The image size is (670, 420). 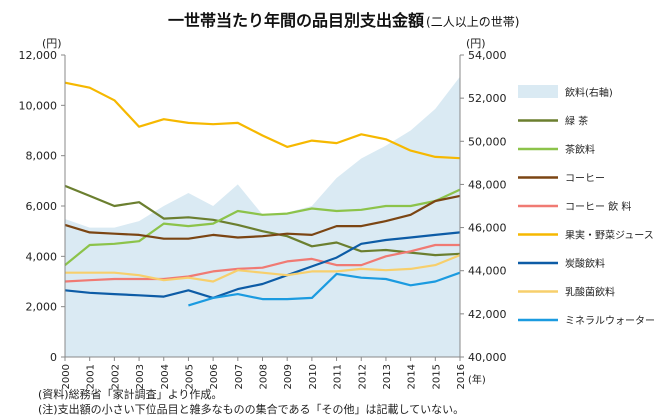 What do you see at coordinates (538, 91) in the screenshot?
I see `legend-swatch-area` at bounding box center [538, 91].